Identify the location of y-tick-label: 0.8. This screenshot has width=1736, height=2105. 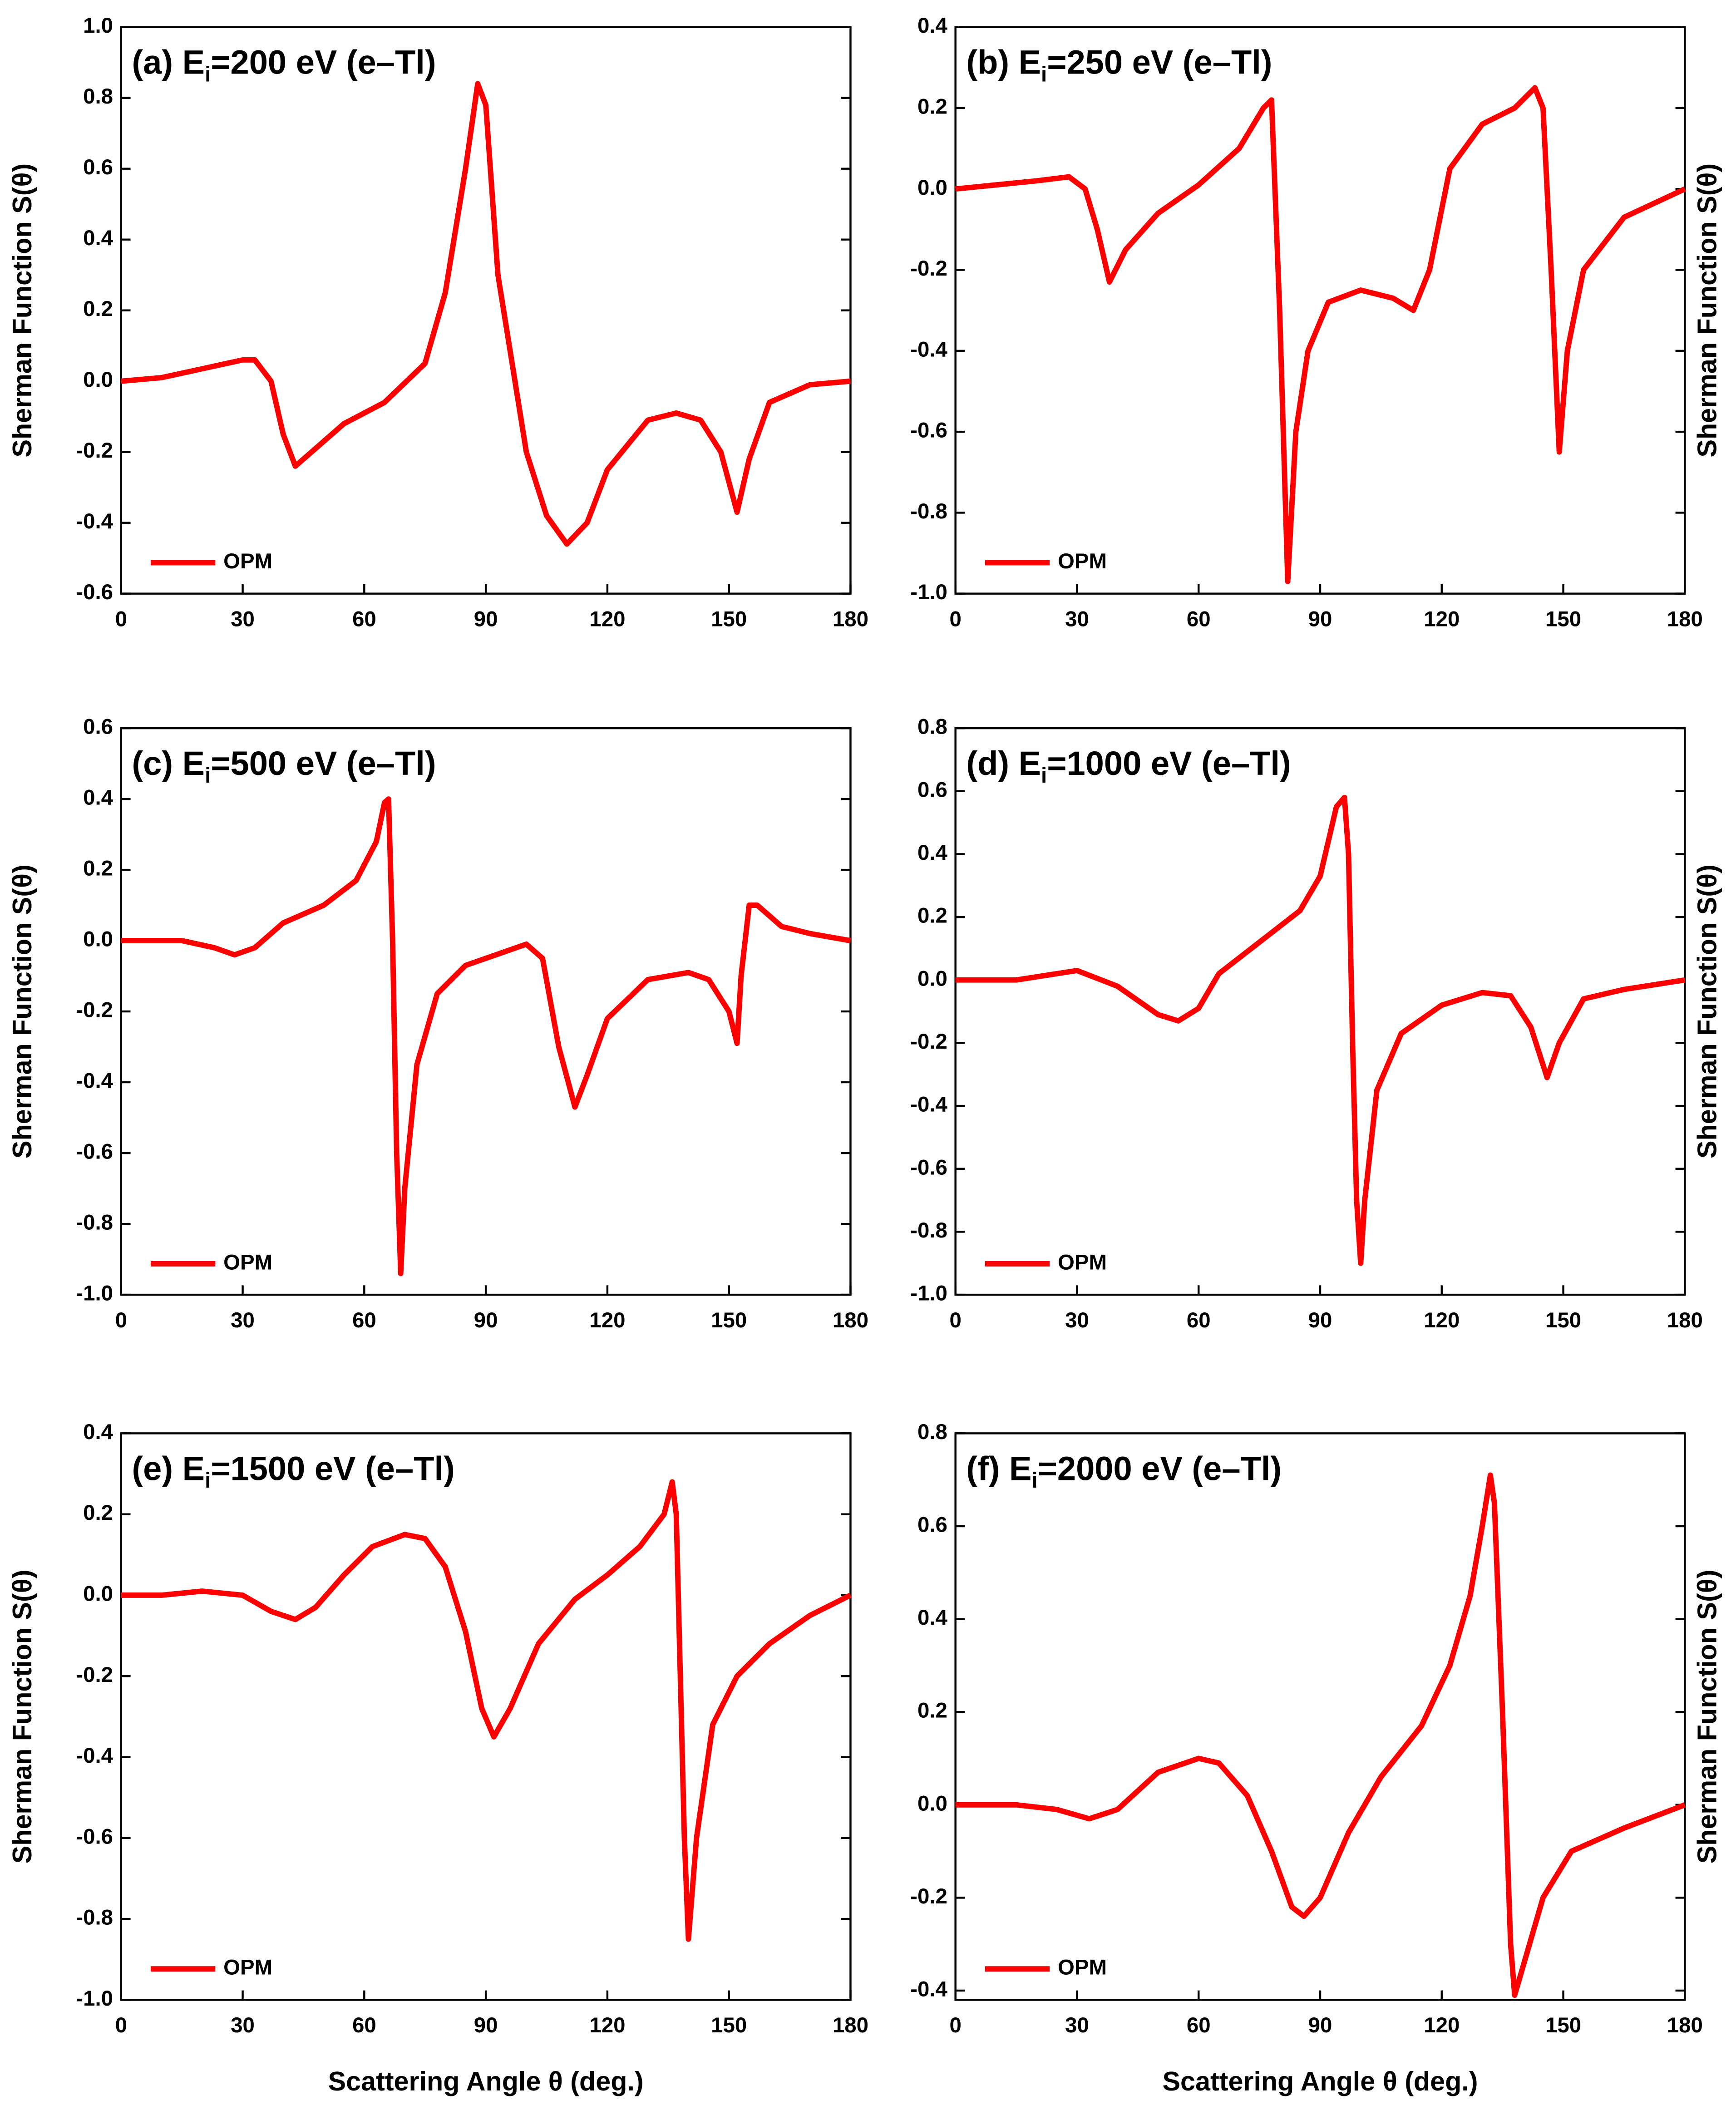
(932, 1432).